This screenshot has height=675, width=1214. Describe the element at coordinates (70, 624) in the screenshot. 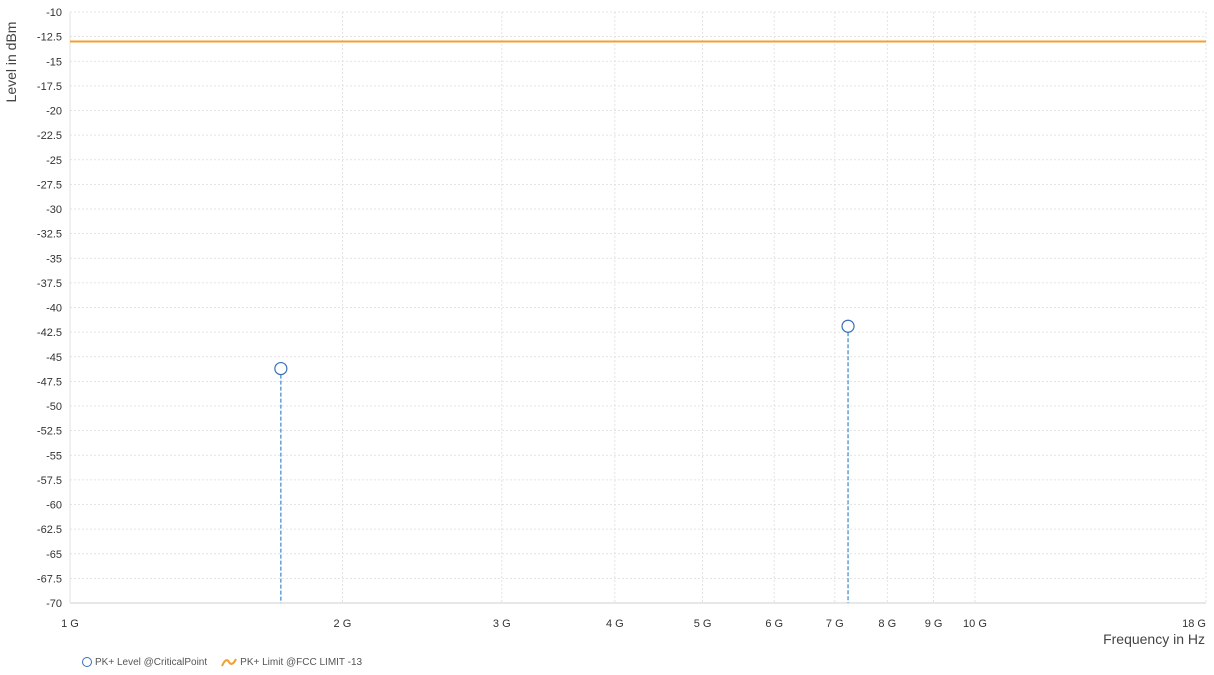

I see `x-tick-label: 1 G` at that location.